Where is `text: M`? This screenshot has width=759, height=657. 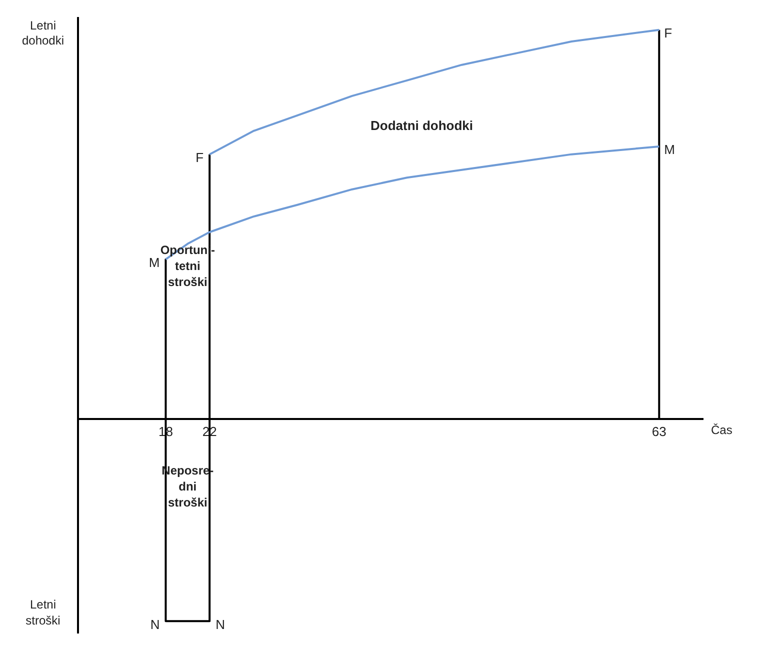
text: M is located at coordinates (154, 262).